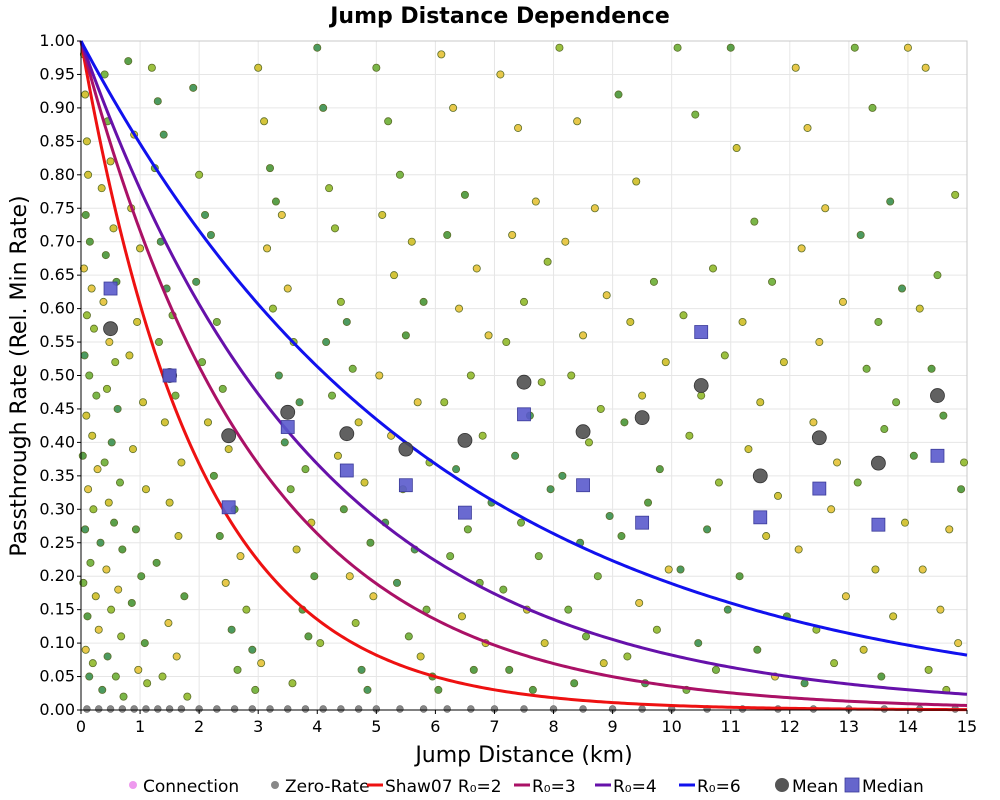  Describe the element at coordinates (57, 609) in the screenshot. I see `y-tick-label: 0.15` at that location.